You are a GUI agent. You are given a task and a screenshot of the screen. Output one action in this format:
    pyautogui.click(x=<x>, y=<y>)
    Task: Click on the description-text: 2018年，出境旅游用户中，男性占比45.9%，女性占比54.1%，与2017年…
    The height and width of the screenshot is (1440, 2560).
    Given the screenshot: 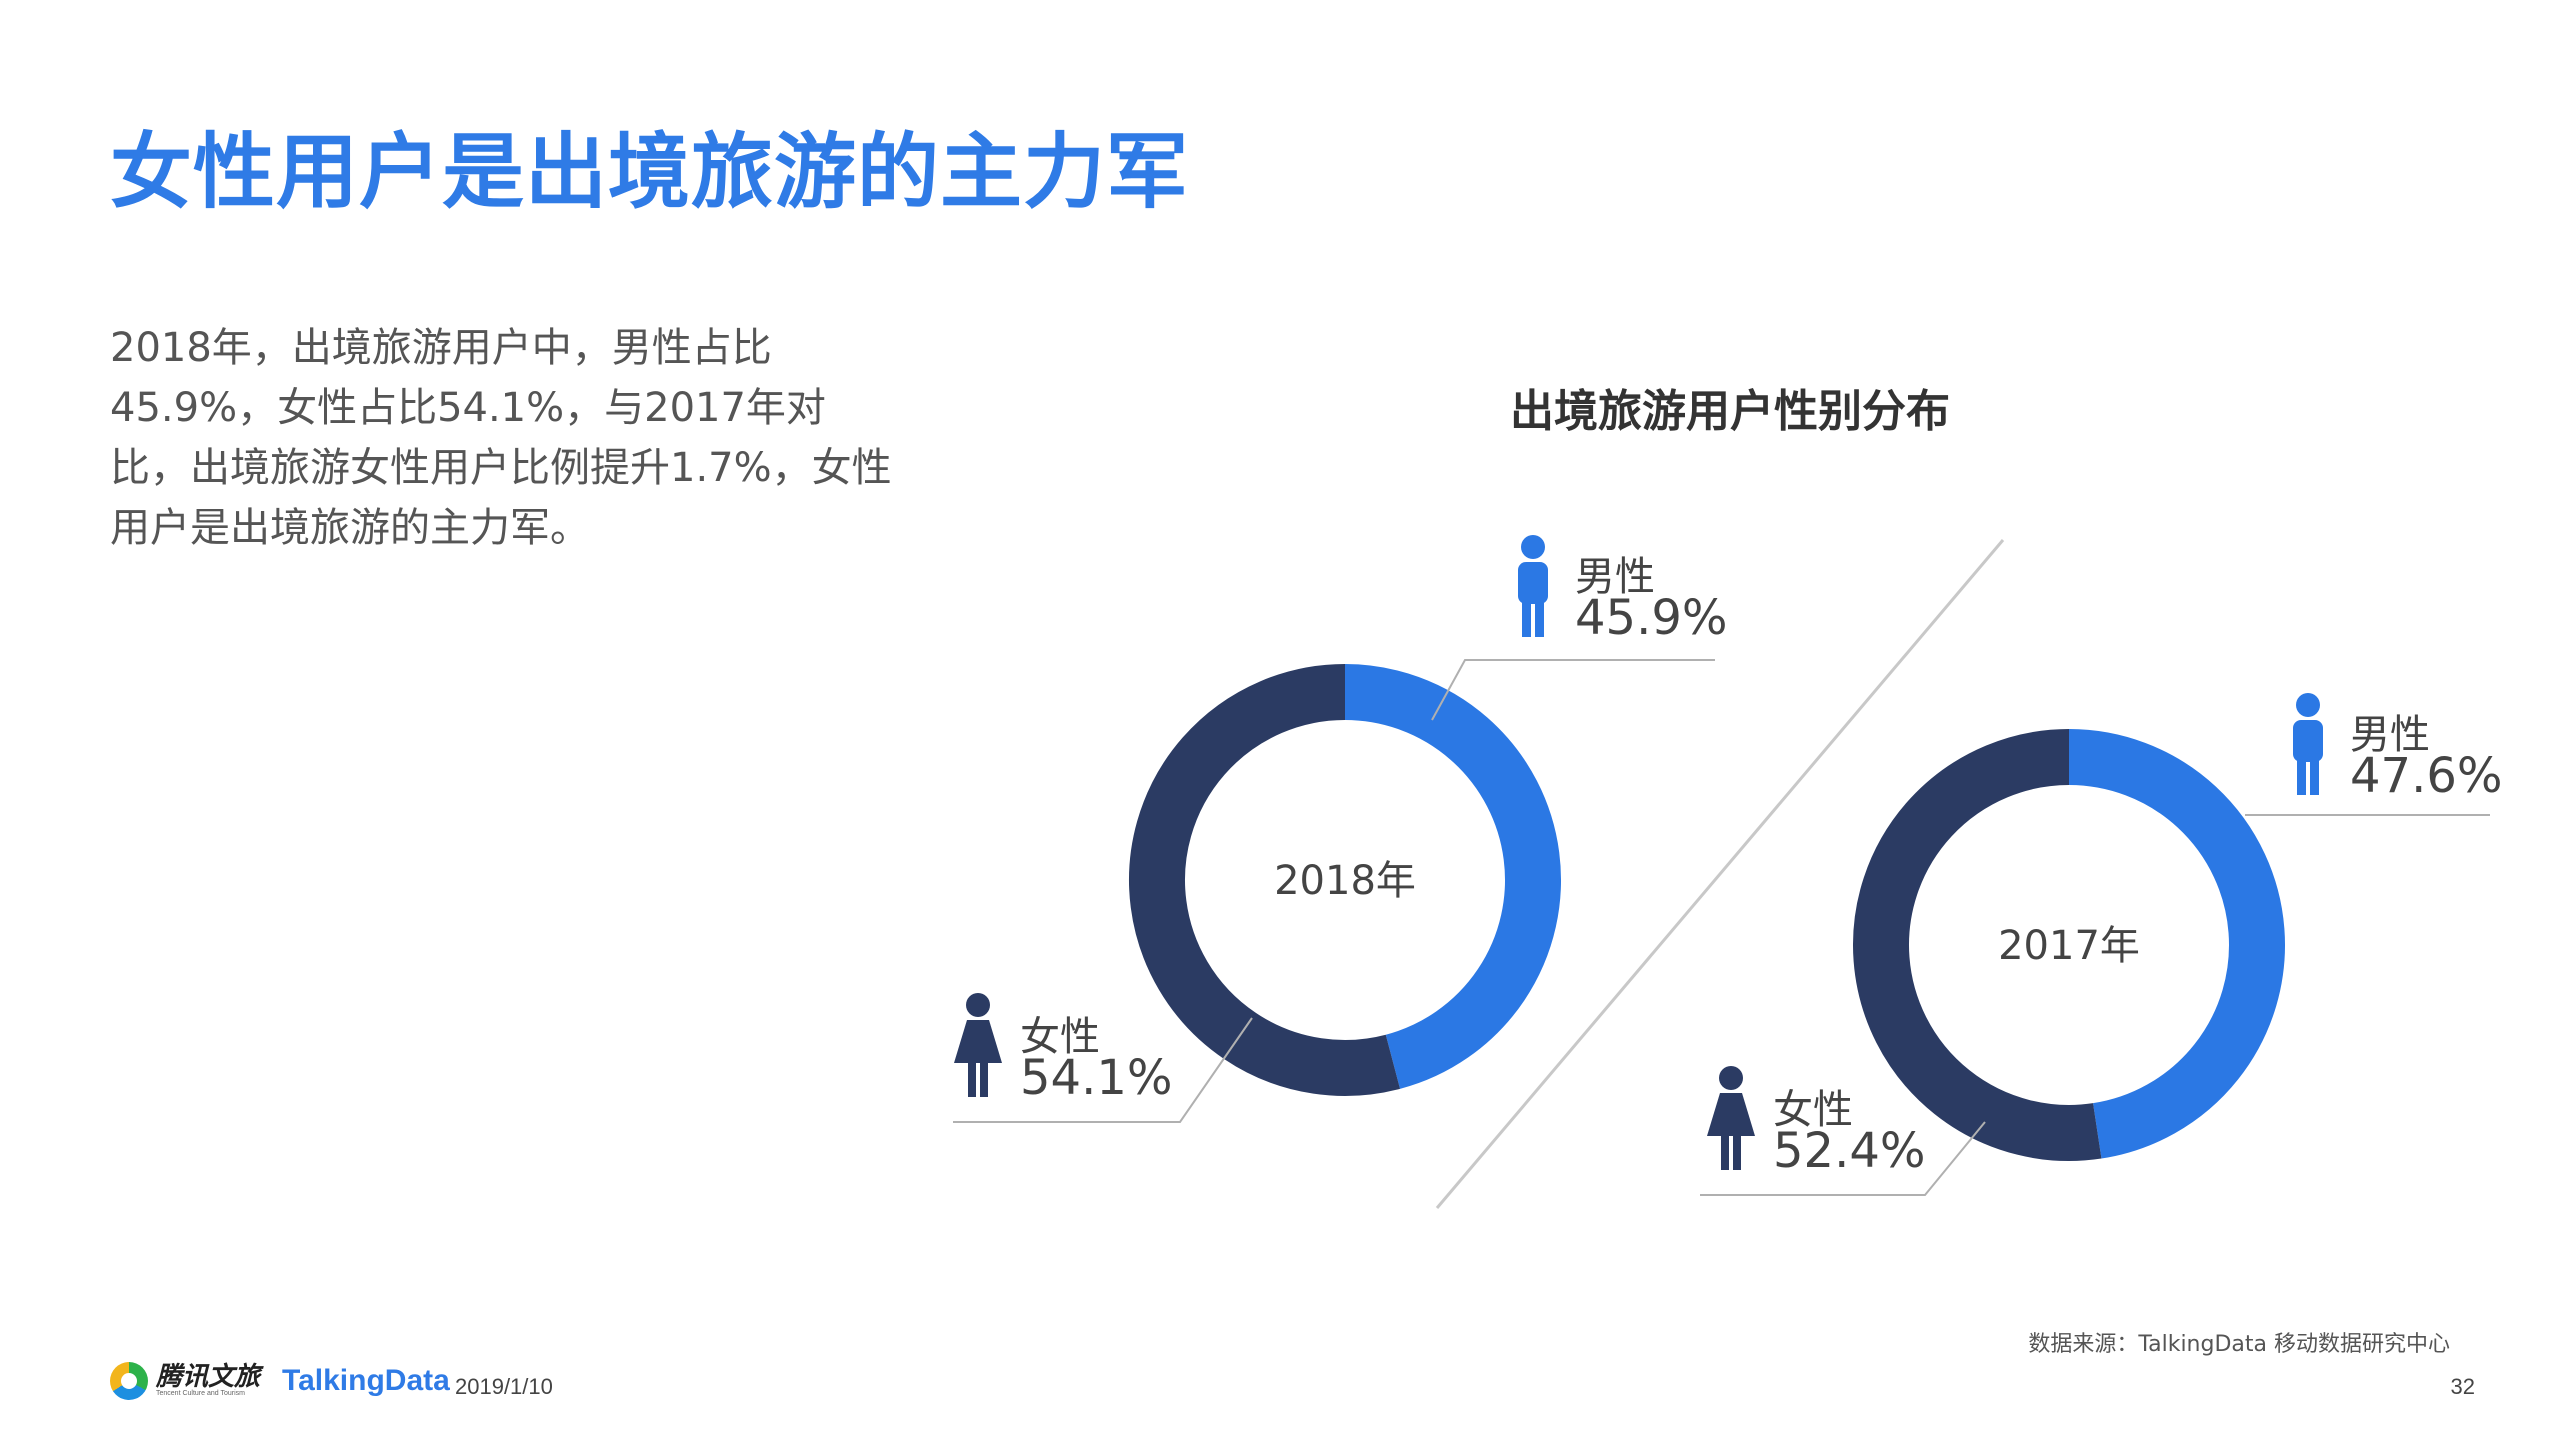 What is the action you would take?
    pyautogui.click(x=501, y=438)
    